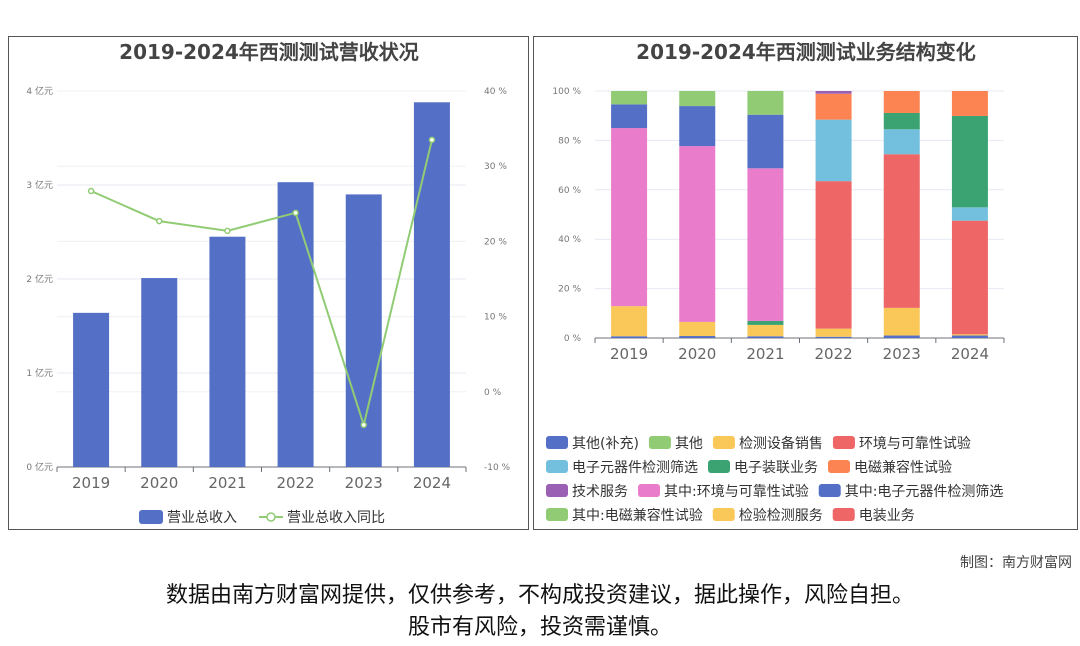 The width and height of the screenshot is (1080, 646). I want to click on y-tick-label: 20 %, so click(569, 290).